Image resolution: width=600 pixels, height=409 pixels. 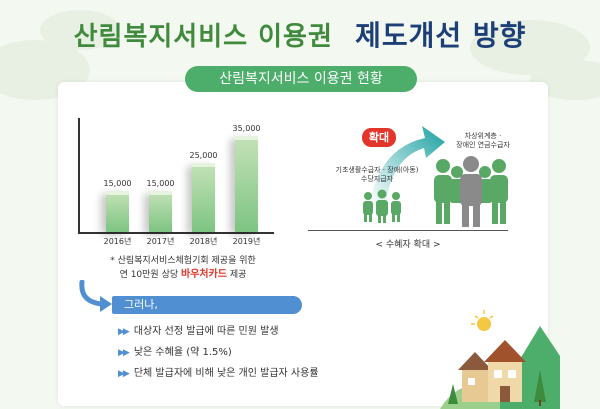 I want to click on expansion-arrow-icon, so click(x=407, y=164).